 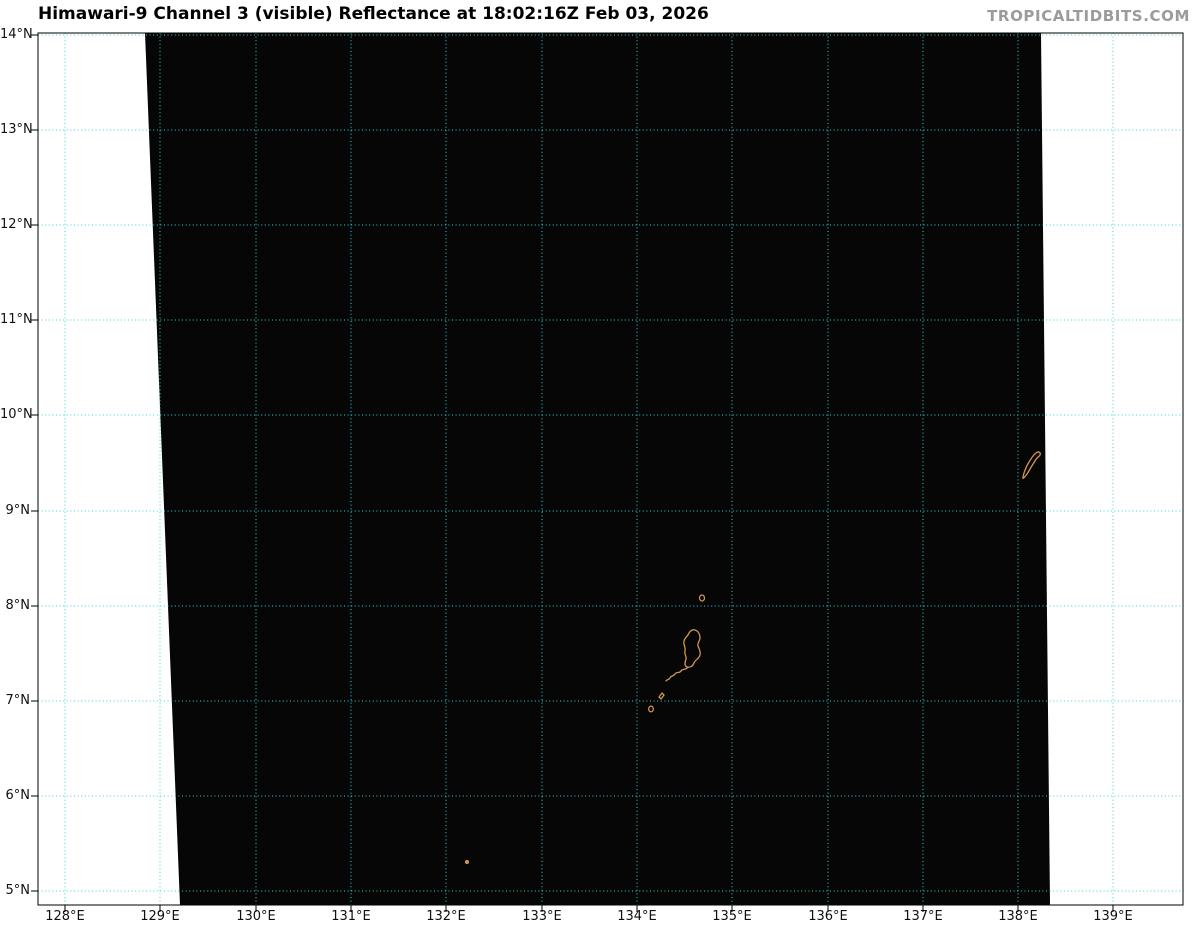 I want to click on babeldaob-palau-main-island-outline, so click(x=692, y=648).